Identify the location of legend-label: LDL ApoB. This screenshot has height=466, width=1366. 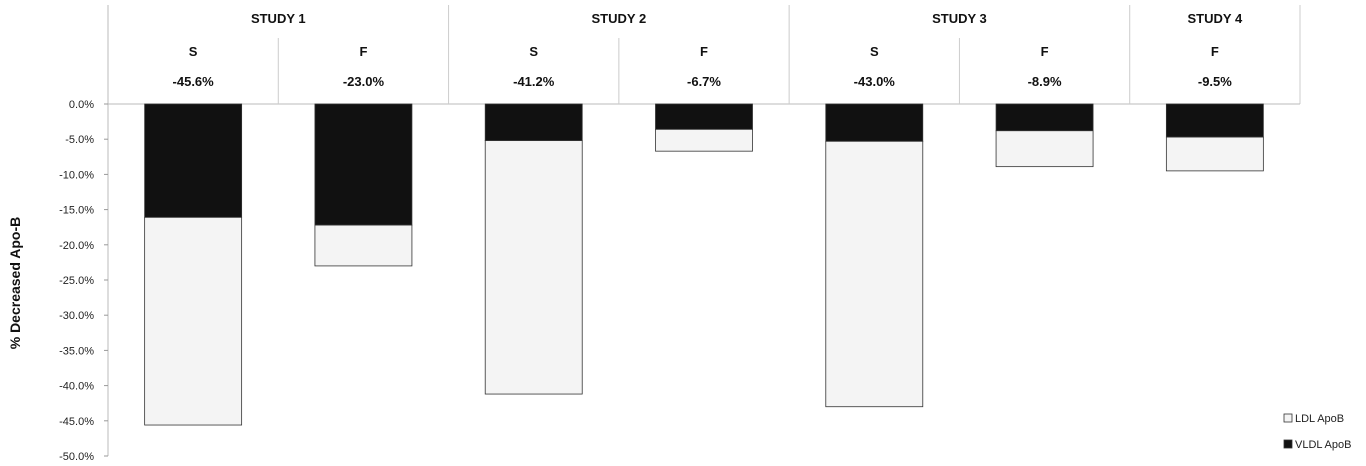
(1319, 419).